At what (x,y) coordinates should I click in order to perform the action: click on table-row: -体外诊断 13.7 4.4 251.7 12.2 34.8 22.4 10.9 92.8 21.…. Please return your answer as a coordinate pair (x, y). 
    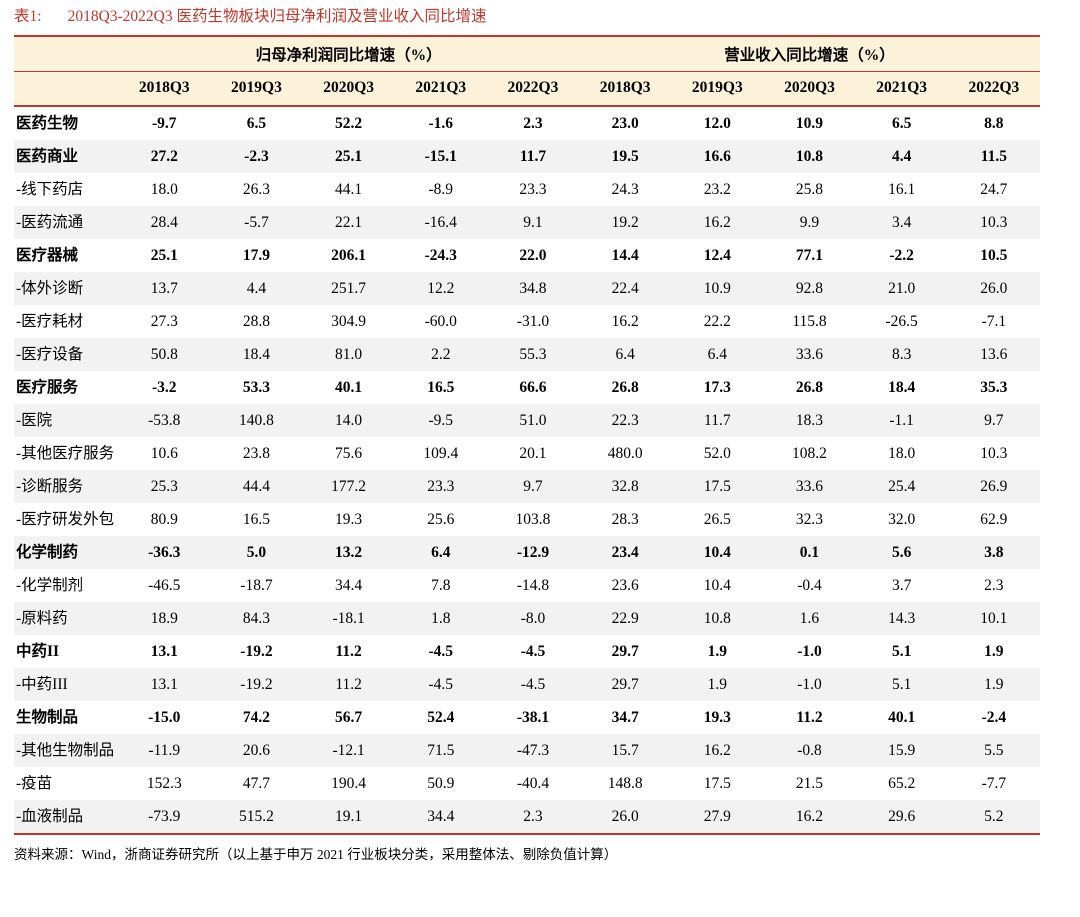
    Looking at the image, I should click on (527, 288).